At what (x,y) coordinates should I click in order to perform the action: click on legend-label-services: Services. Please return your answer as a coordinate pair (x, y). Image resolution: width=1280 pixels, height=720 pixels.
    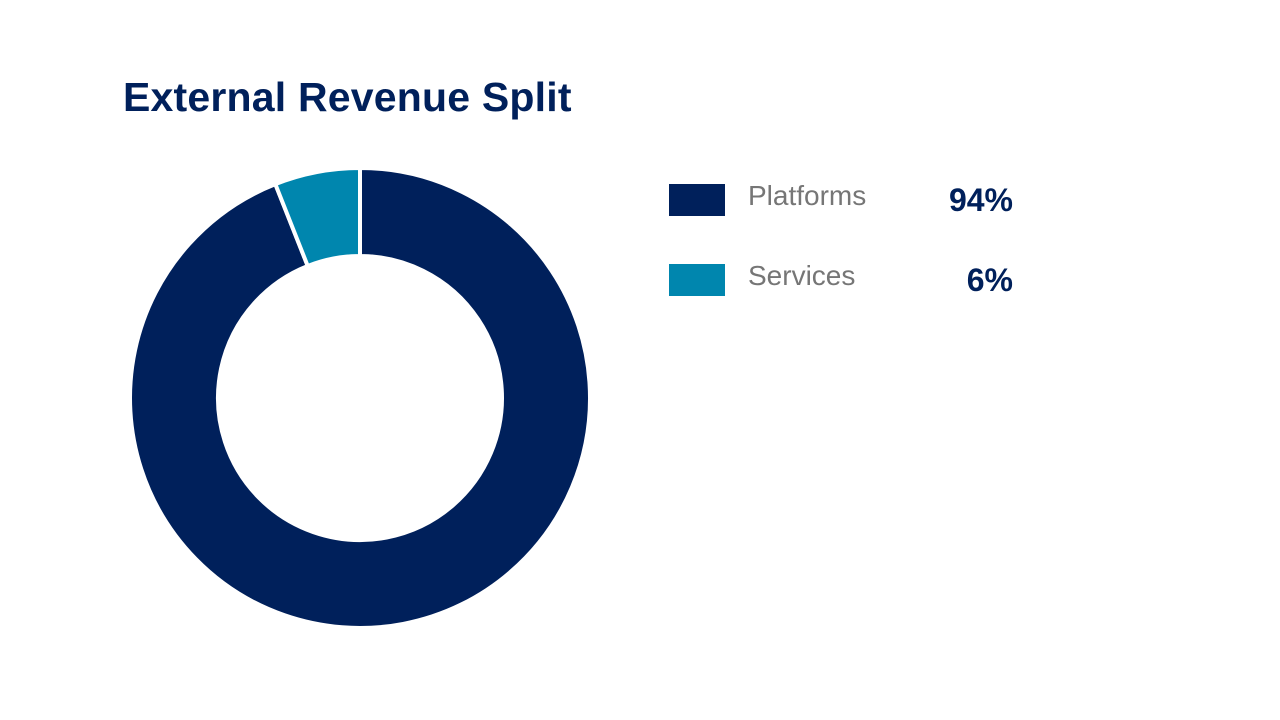
    Looking at the image, I should click on (802, 275).